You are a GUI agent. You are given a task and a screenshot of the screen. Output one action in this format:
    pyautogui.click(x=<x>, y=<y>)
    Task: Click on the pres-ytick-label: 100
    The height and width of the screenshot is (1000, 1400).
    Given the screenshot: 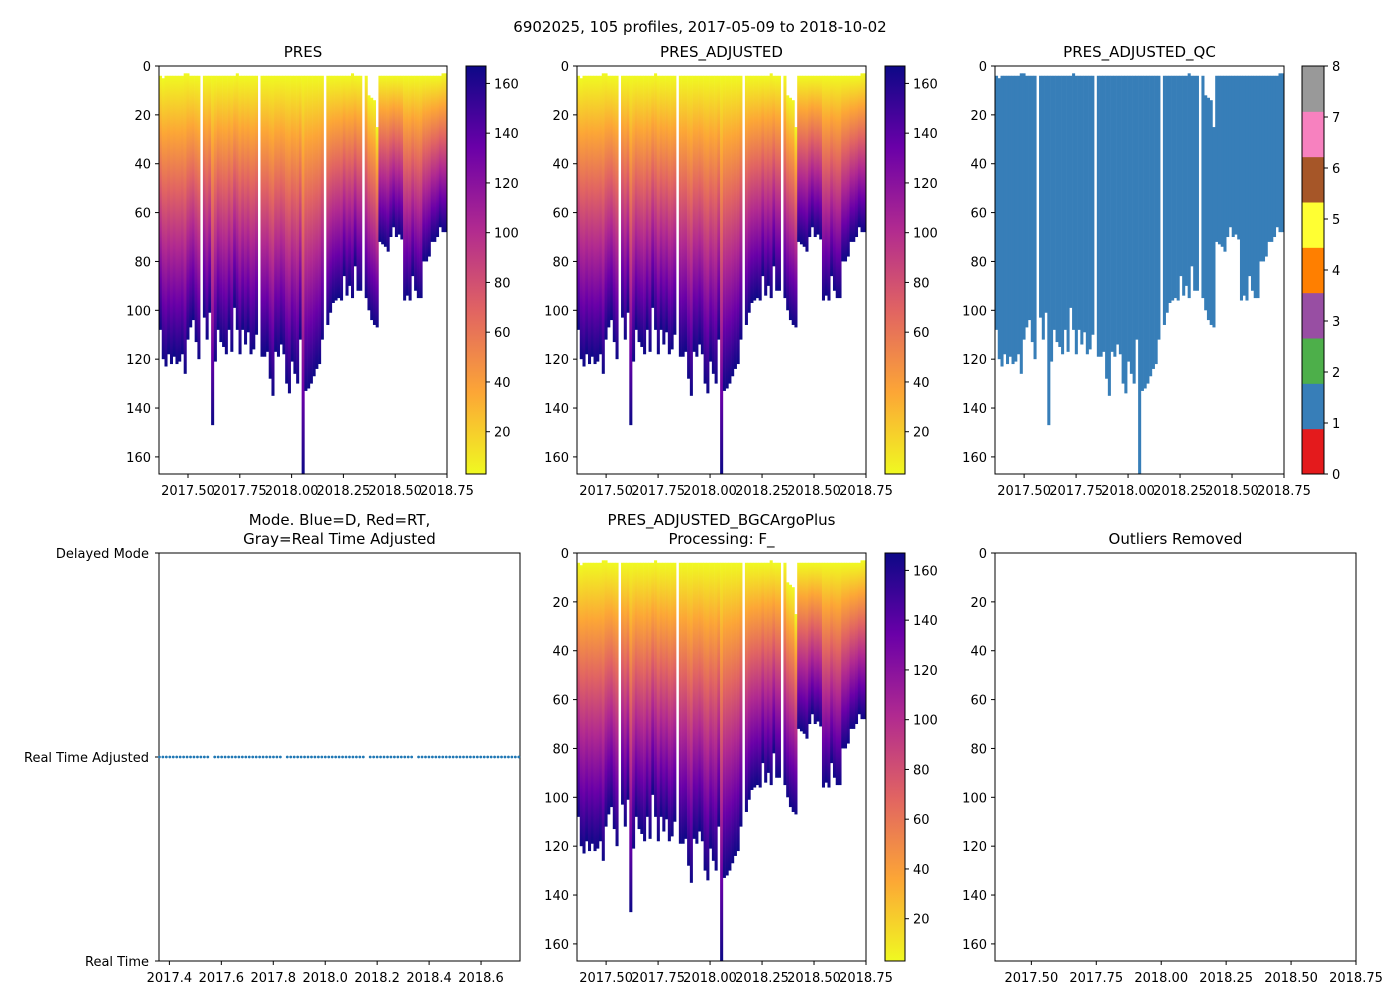 What is the action you would take?
    pyautogui.click(x=138, y=311)
    